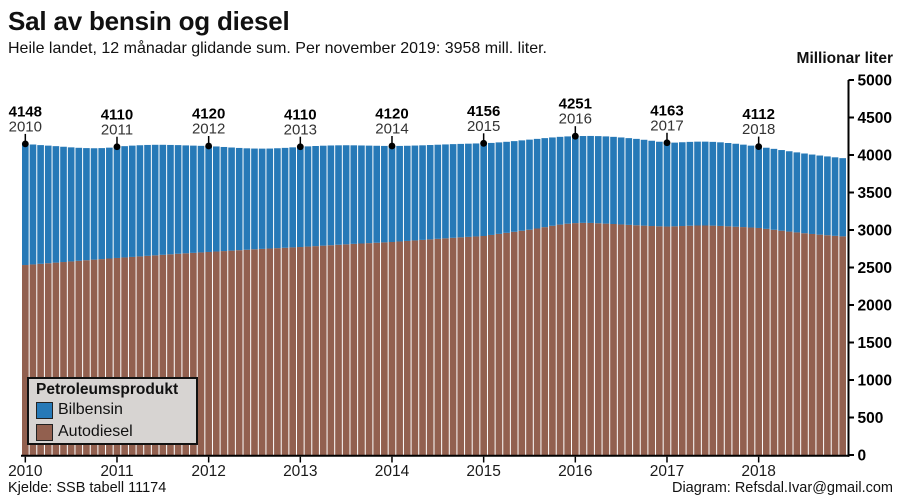 Image resolution: width=900 pixels, height=500 pixels. What do you see at coordinates (391, 129) in the screenshot?
I see `annotation-year: 2014` at bounding box center [391, 129].